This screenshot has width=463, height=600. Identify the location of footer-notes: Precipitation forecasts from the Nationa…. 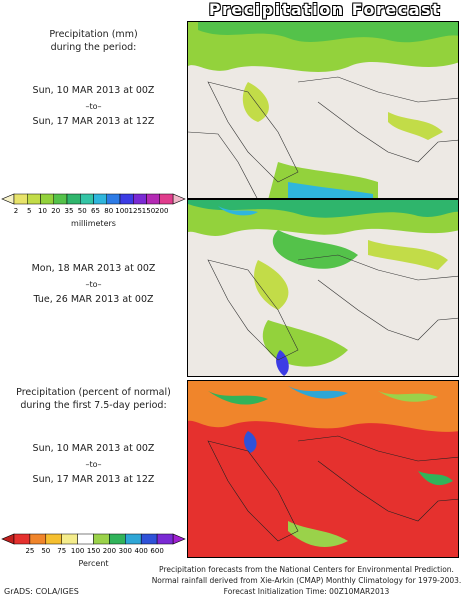
(306, 580).